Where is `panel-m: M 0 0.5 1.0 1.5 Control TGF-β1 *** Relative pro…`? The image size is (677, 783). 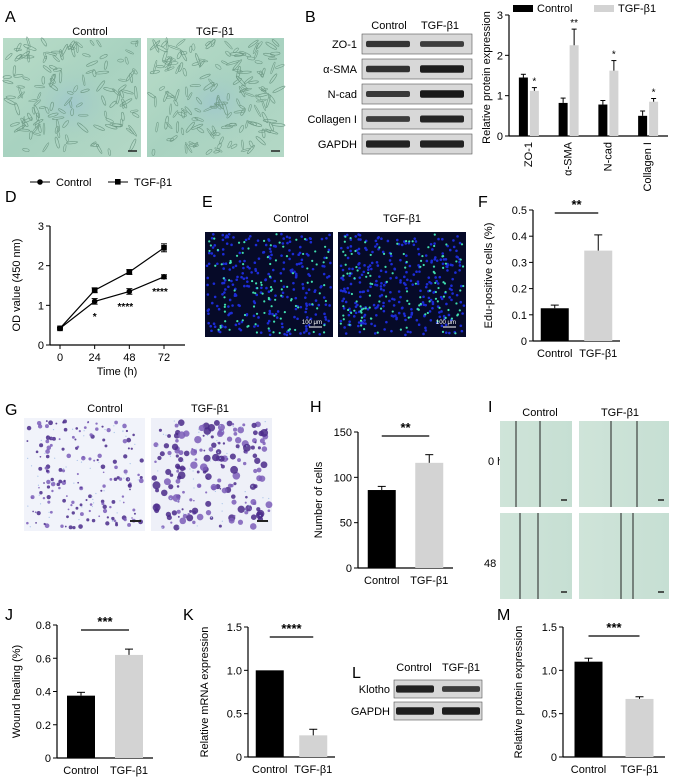 panel-m: M 0 0.5 1.0 1.5 Control TGF-β1 *** Relative pro… is located at coordinates (581, 691).